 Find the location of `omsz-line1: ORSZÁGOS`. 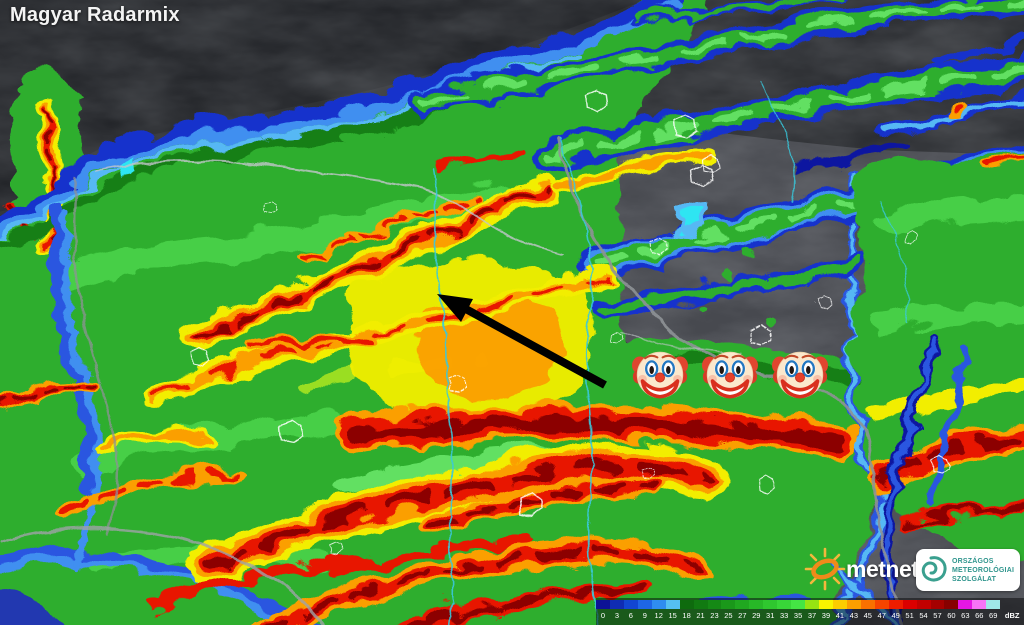

omsz-line1: ORSZÁGOS is located at coordinates (973, 561).